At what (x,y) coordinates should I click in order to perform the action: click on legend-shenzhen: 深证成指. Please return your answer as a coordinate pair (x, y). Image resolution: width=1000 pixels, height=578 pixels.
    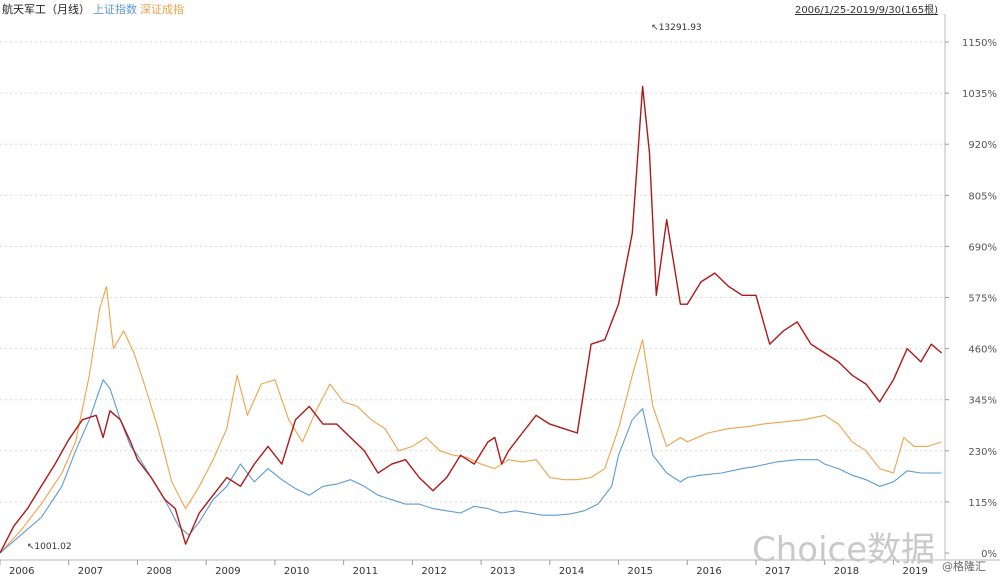
    Looking at the image, I should click on (162, 9).